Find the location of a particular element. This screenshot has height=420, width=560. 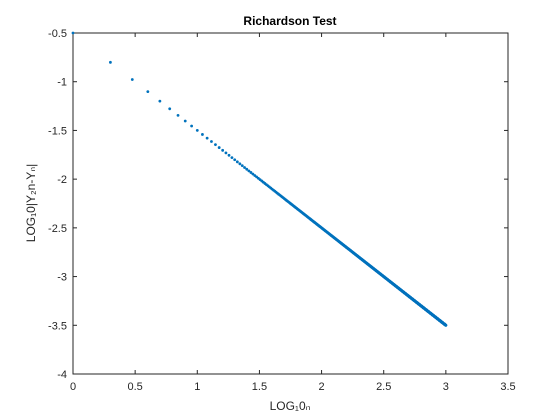

y-tick-label: -1 is located at coordinates (62, 83).